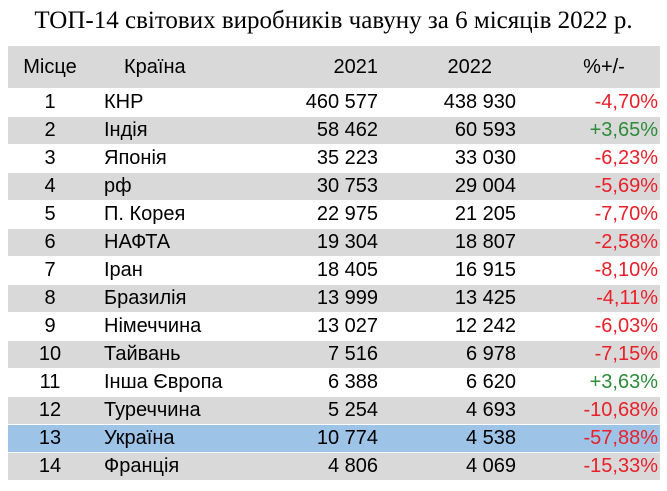 This screenshot has width=667, height=491. I want to click on cell-change: -6,03%, so click(590, 326).